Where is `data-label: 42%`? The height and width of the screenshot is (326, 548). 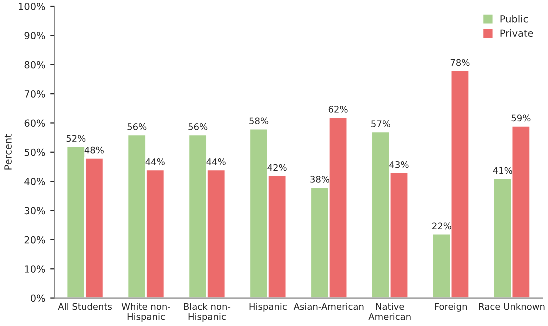 data-label: 42% is located at coordinates (277, 168).